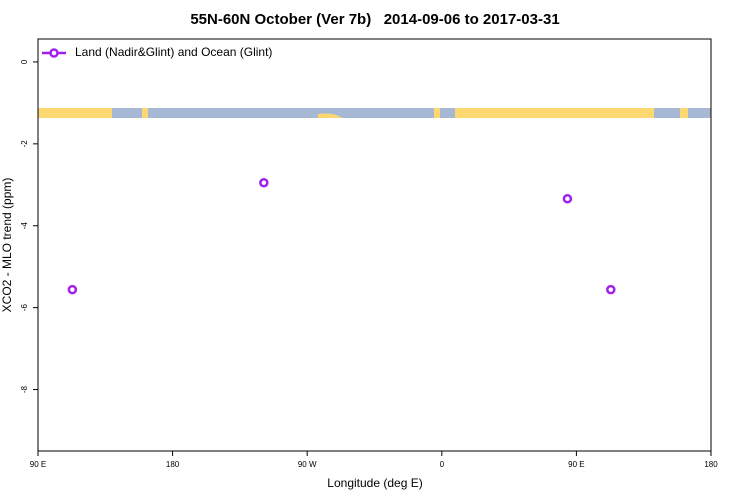  I want to click on y-tick-label: -8, so click(24, 389).